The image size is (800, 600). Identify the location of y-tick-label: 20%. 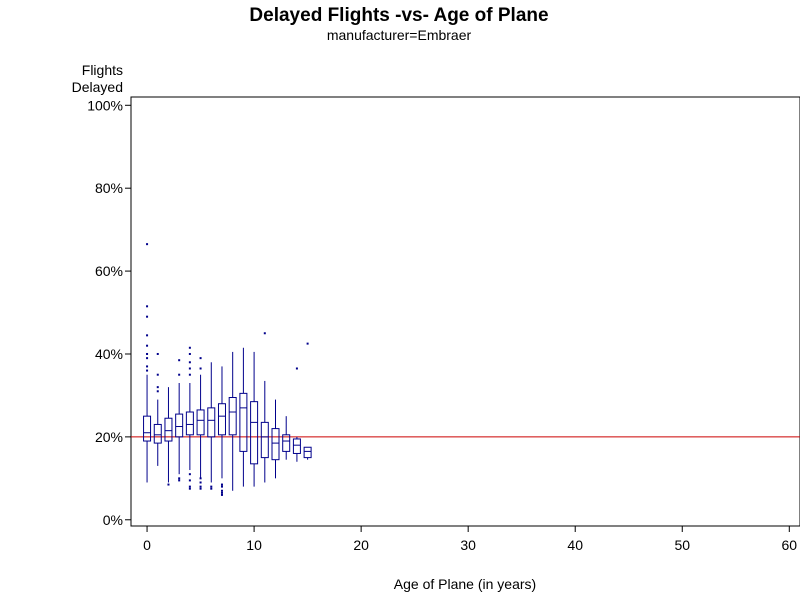
(109, 437).